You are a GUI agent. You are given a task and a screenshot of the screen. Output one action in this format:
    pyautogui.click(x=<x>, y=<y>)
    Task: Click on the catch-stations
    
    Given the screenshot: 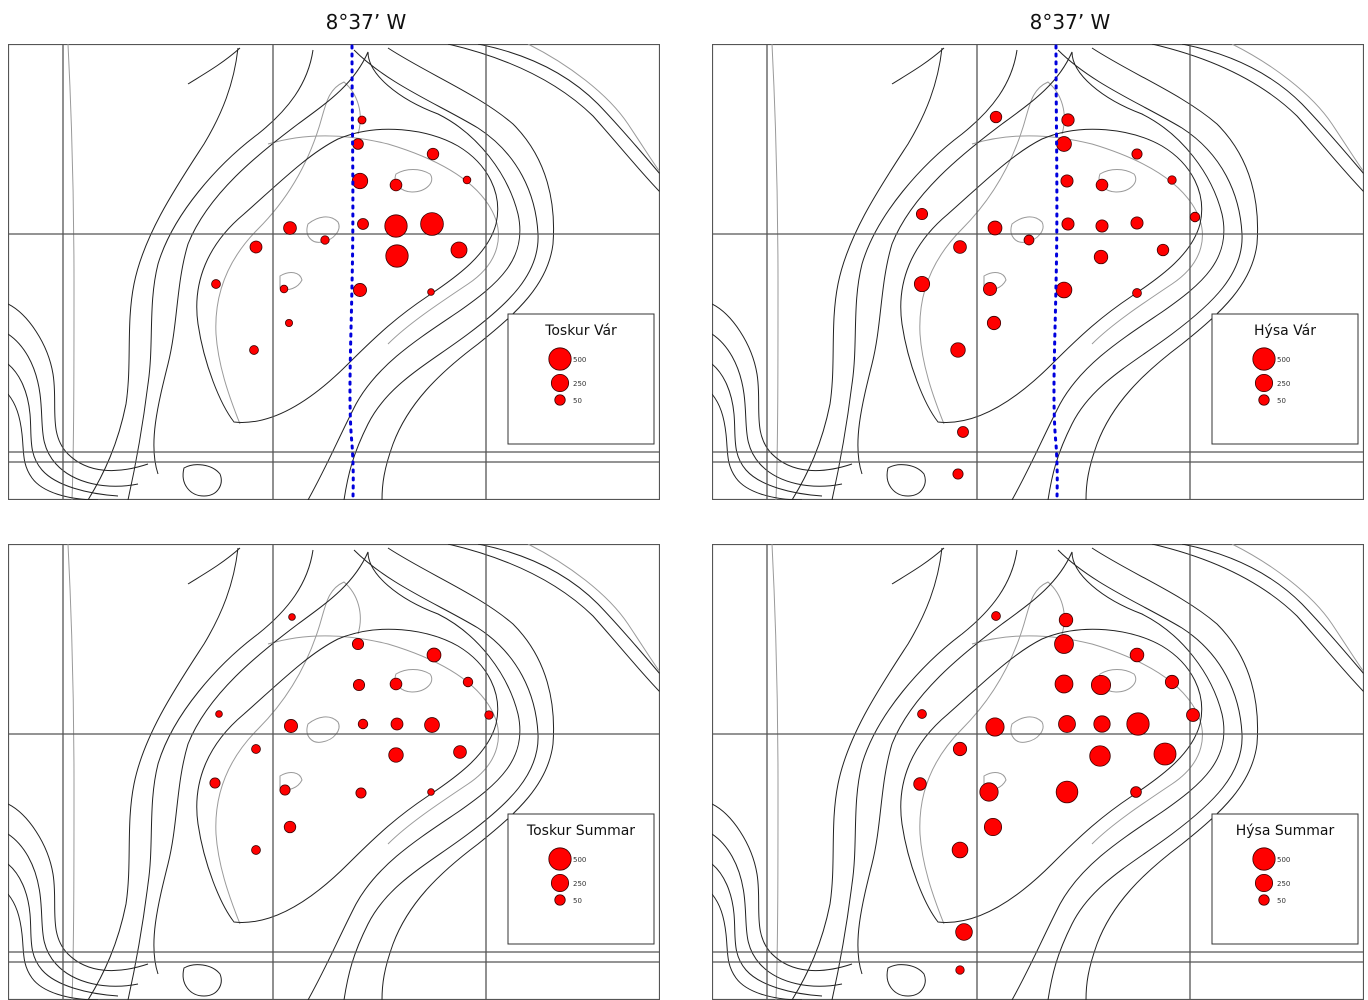 What is the action you would take?
    pyautogui.click(x=1056, y=793)
    